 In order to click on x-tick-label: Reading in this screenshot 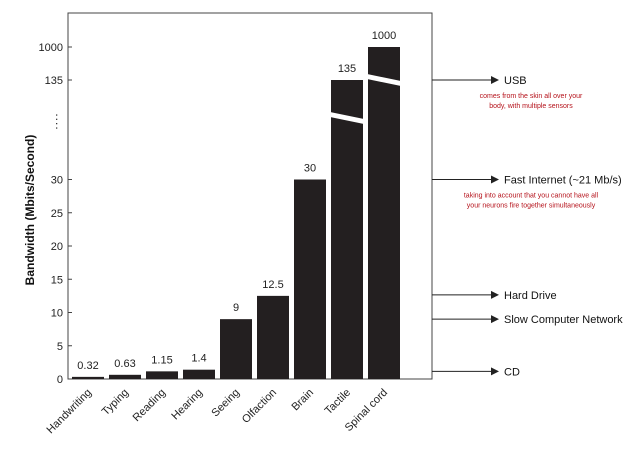, I will do `click(149, 405)`.